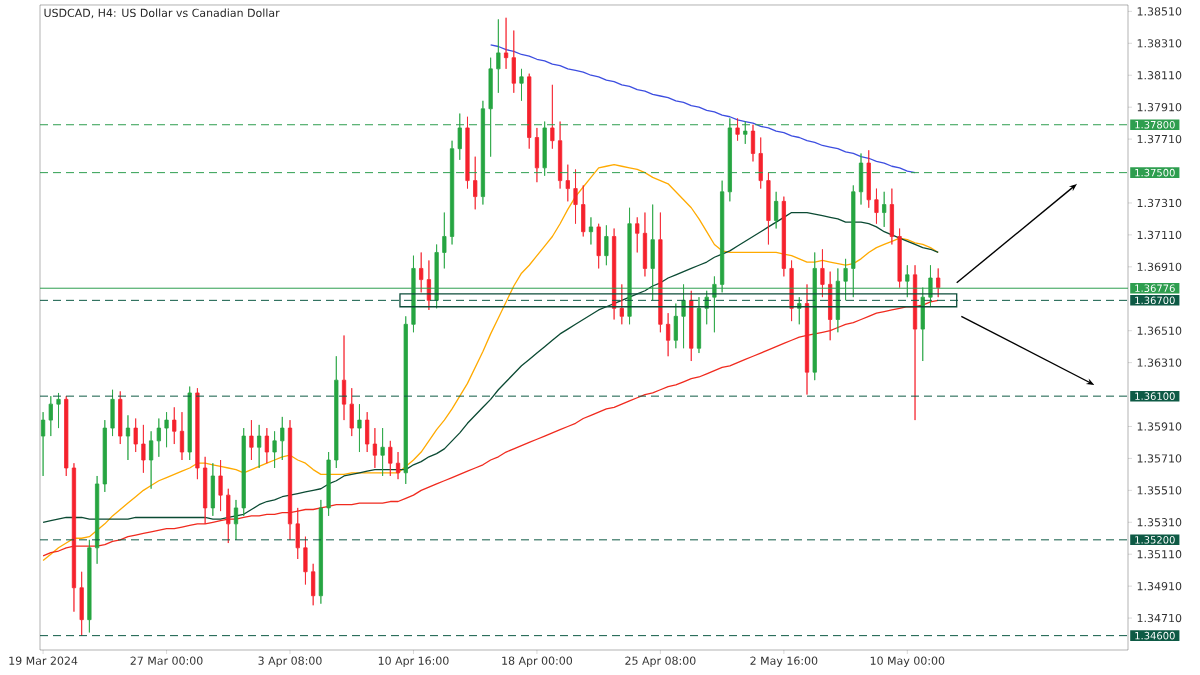 Image resolution: width=1200 pixels, height=675 pixels. I want to click on ref-line-label: 1.36100, so click(1155, 396).